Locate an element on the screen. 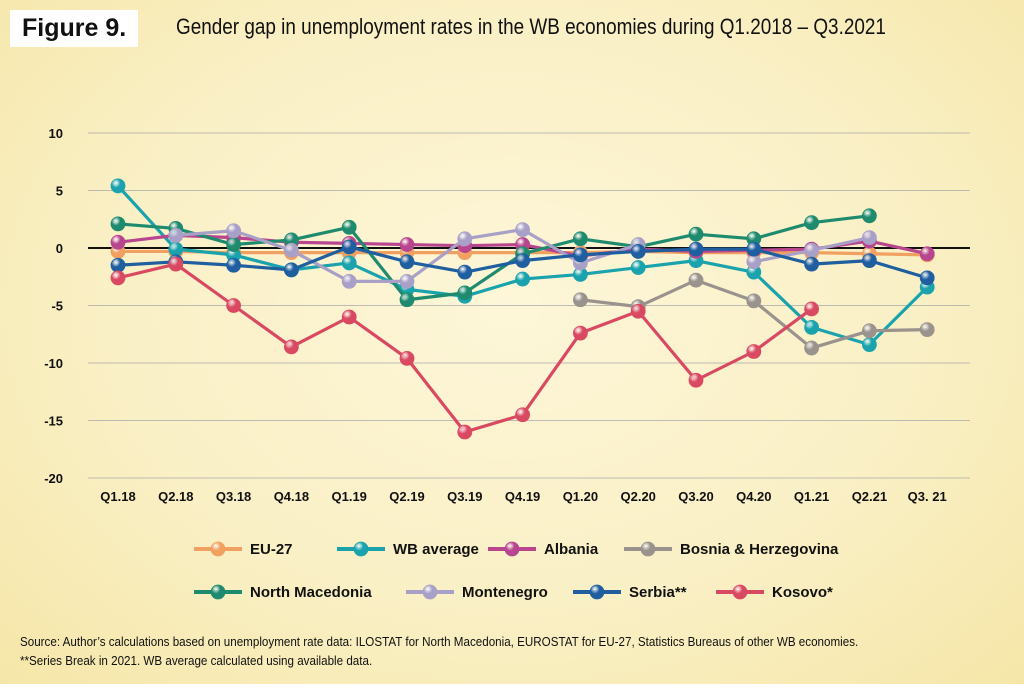 The width and height of the screenshot is (1024, 684). y-tick-label: -20 is located at coordinates (53, 478).